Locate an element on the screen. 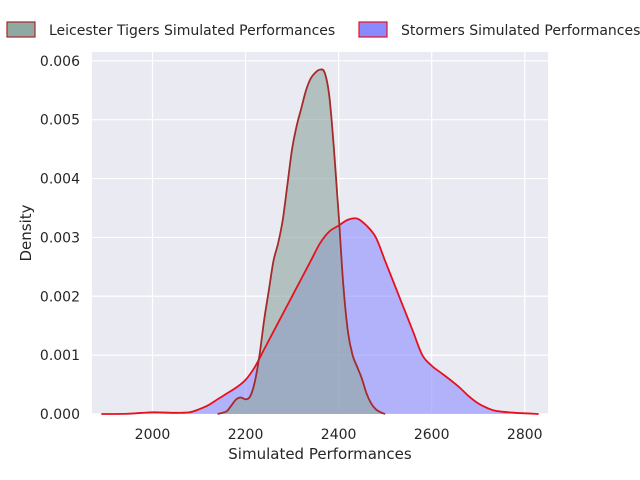 The height and width of the screenshot is (480, 640). x-tick-label: 2400 is located at coordinates (339, 435).